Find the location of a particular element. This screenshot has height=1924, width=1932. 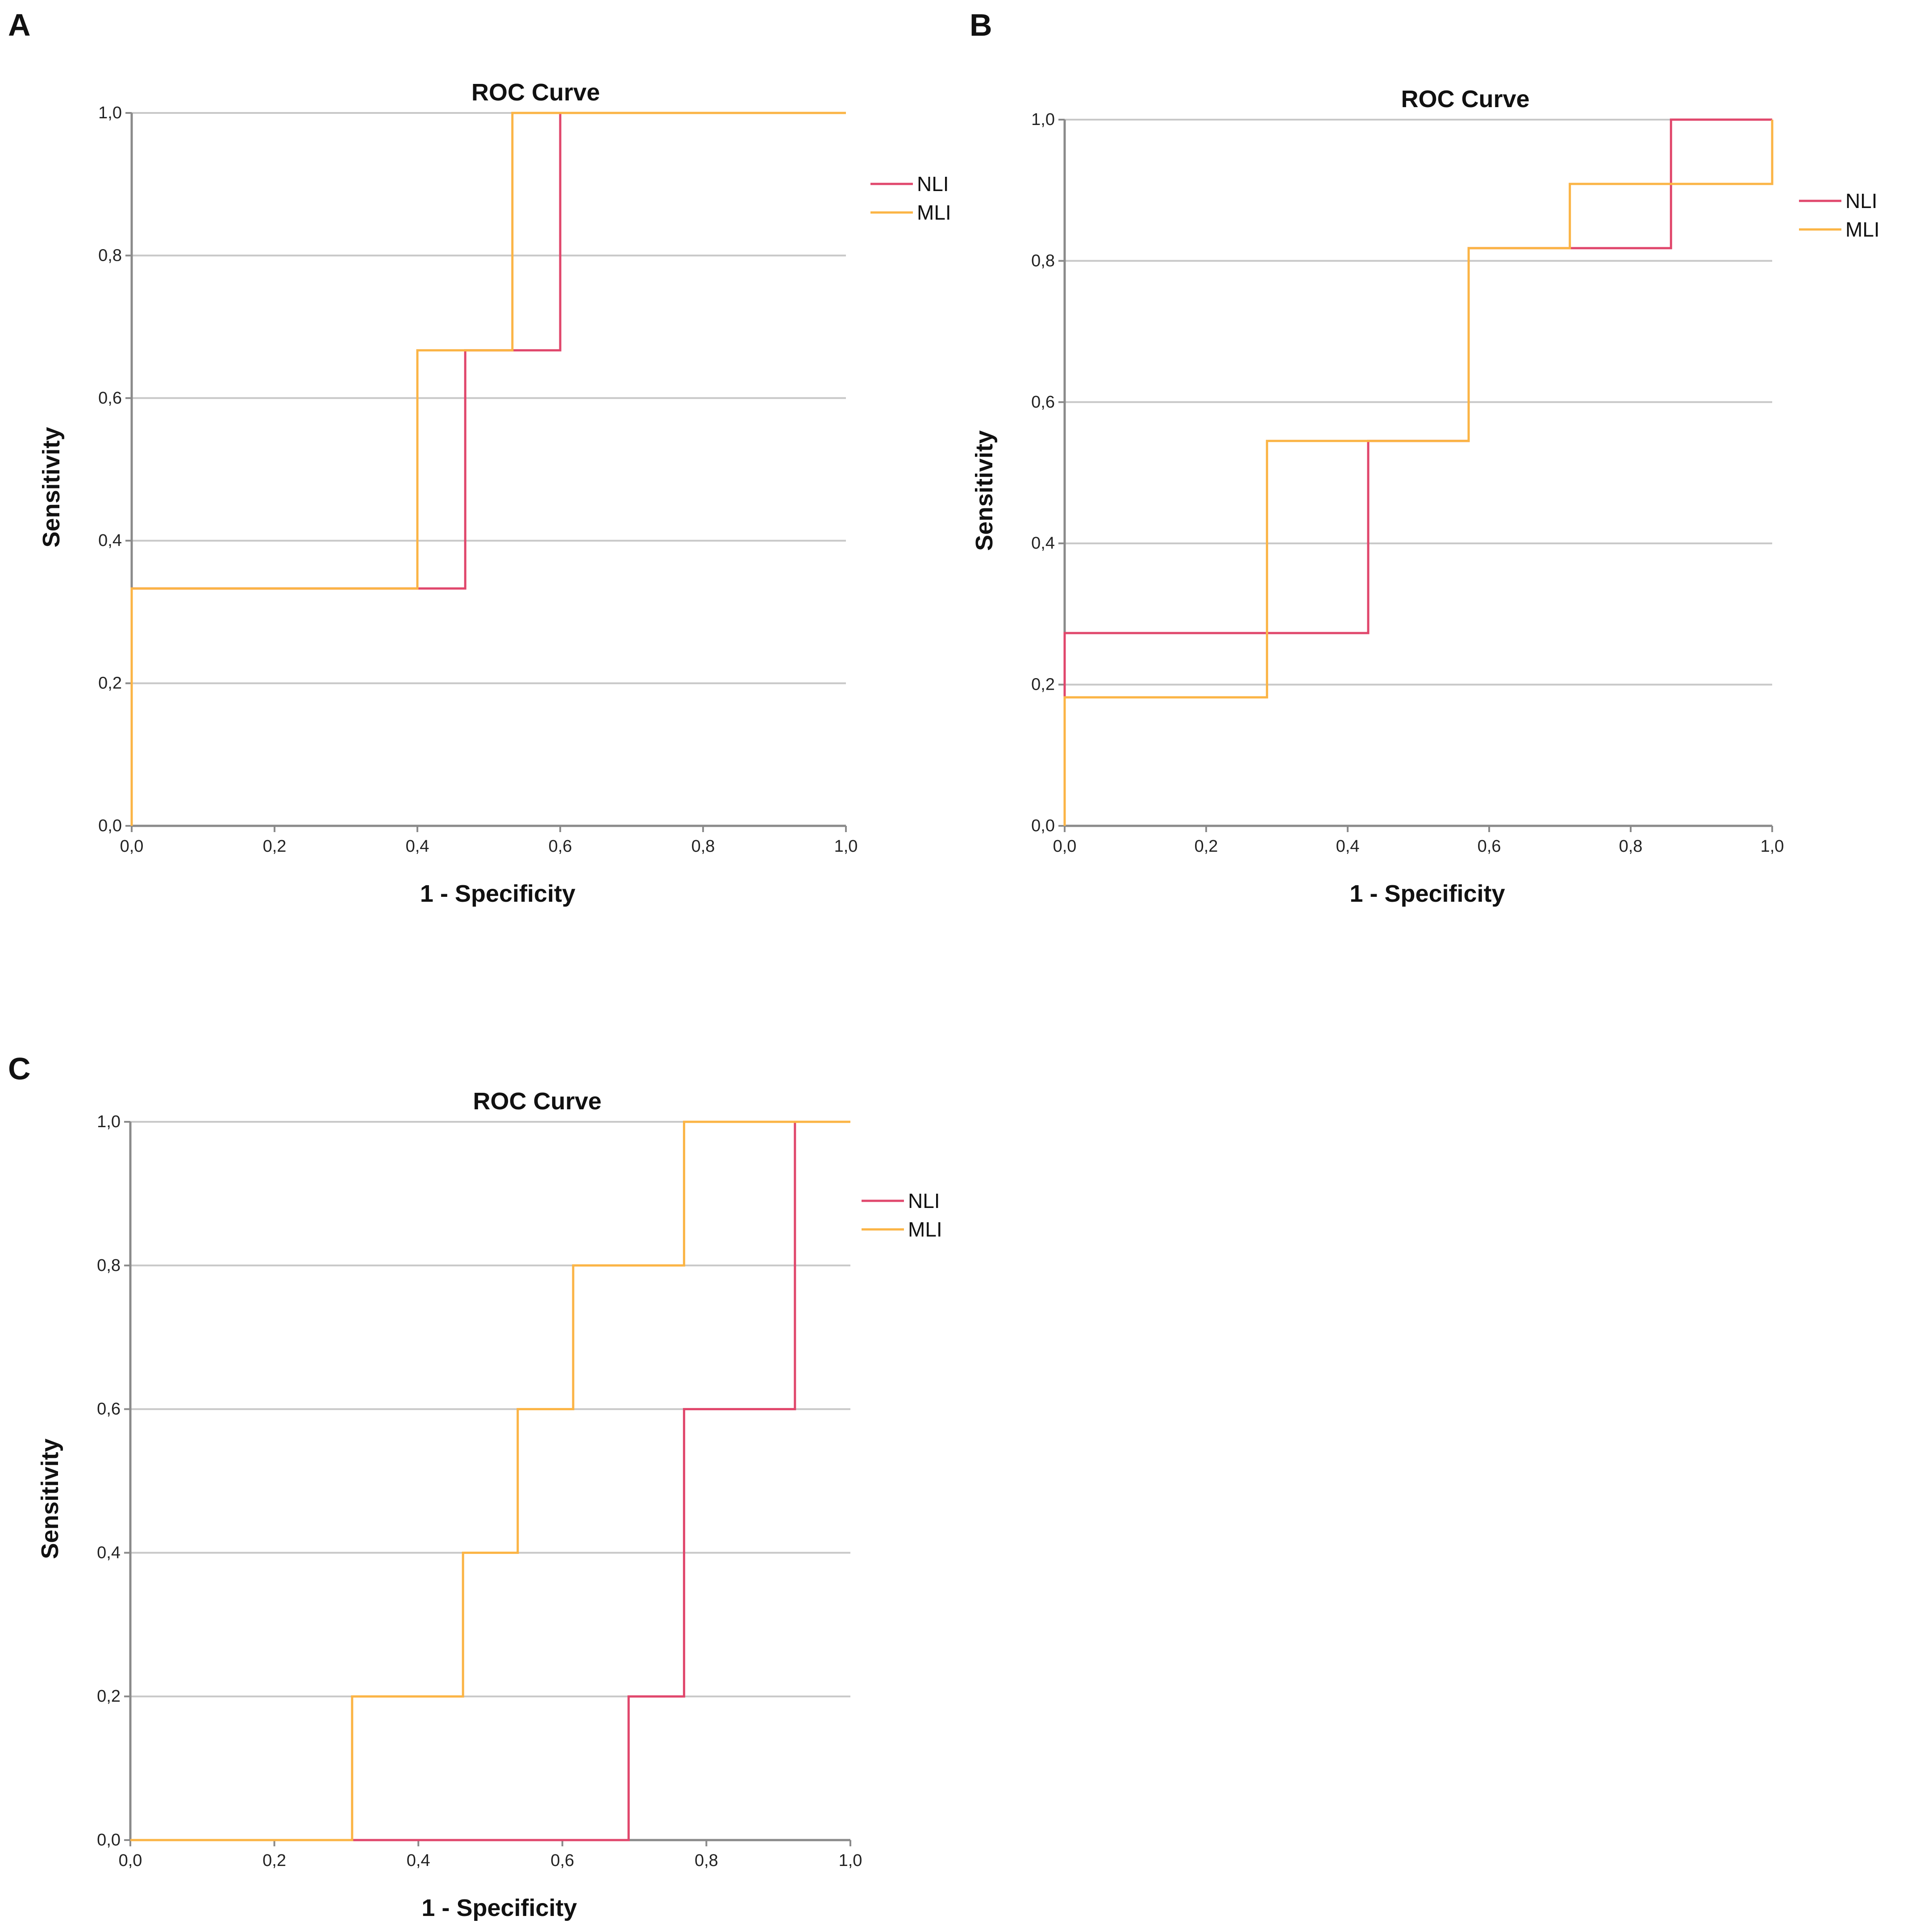

panel-letter: A is located at coordinates (19, 25).